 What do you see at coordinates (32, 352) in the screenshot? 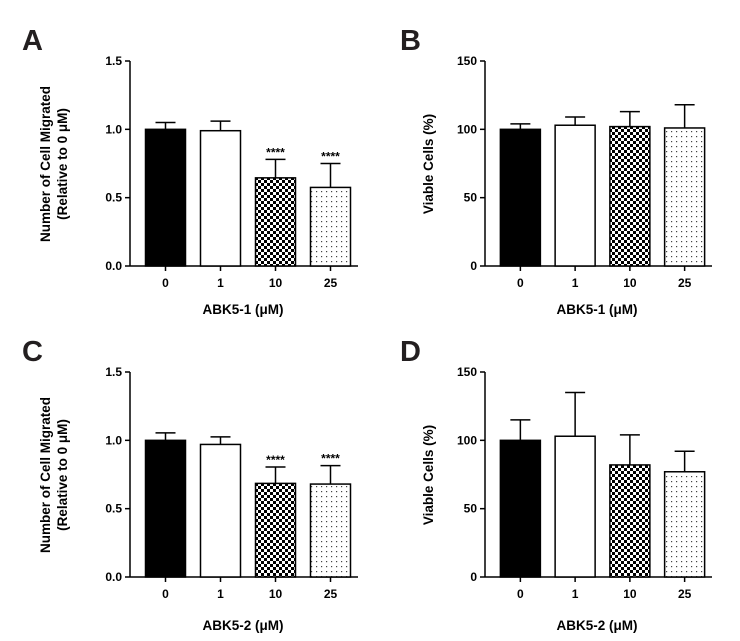
I see `panel-letter: C` at bounding box center [32, 352].